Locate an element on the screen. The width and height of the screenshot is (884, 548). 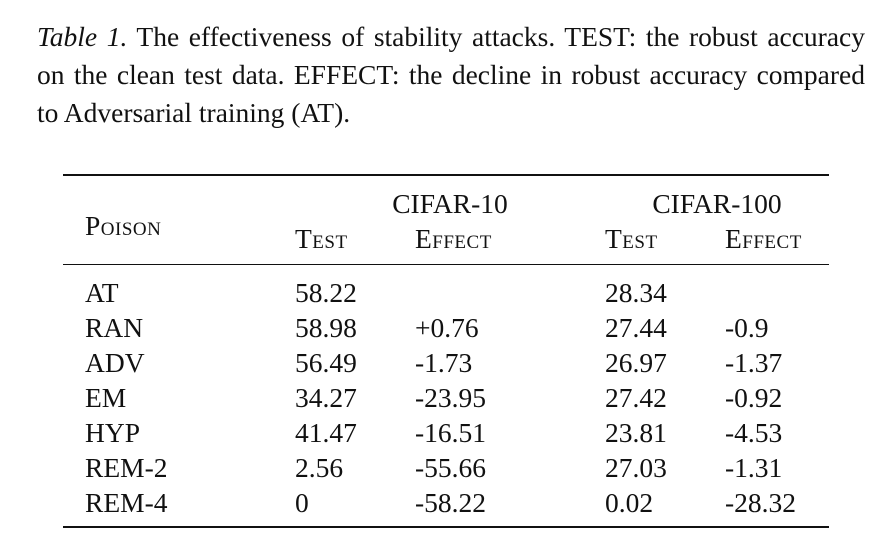
table-row: REM-4 0 -58.22 0.02 -28.32 is located at coordinates (446, 505).